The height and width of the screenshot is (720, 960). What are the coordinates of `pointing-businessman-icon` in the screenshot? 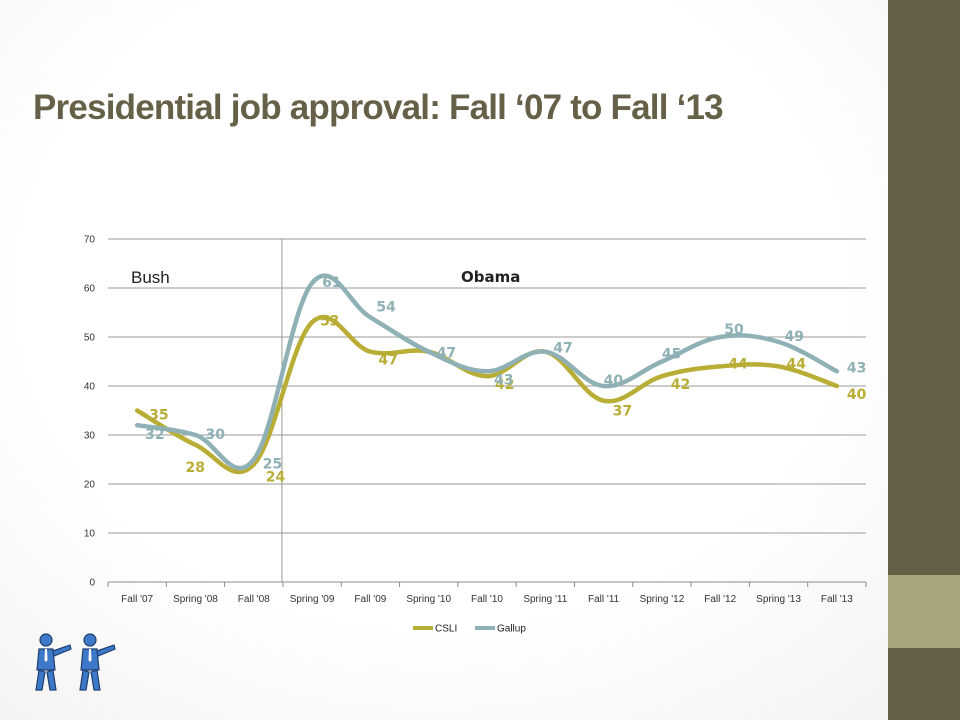 It's located at (75, 662).